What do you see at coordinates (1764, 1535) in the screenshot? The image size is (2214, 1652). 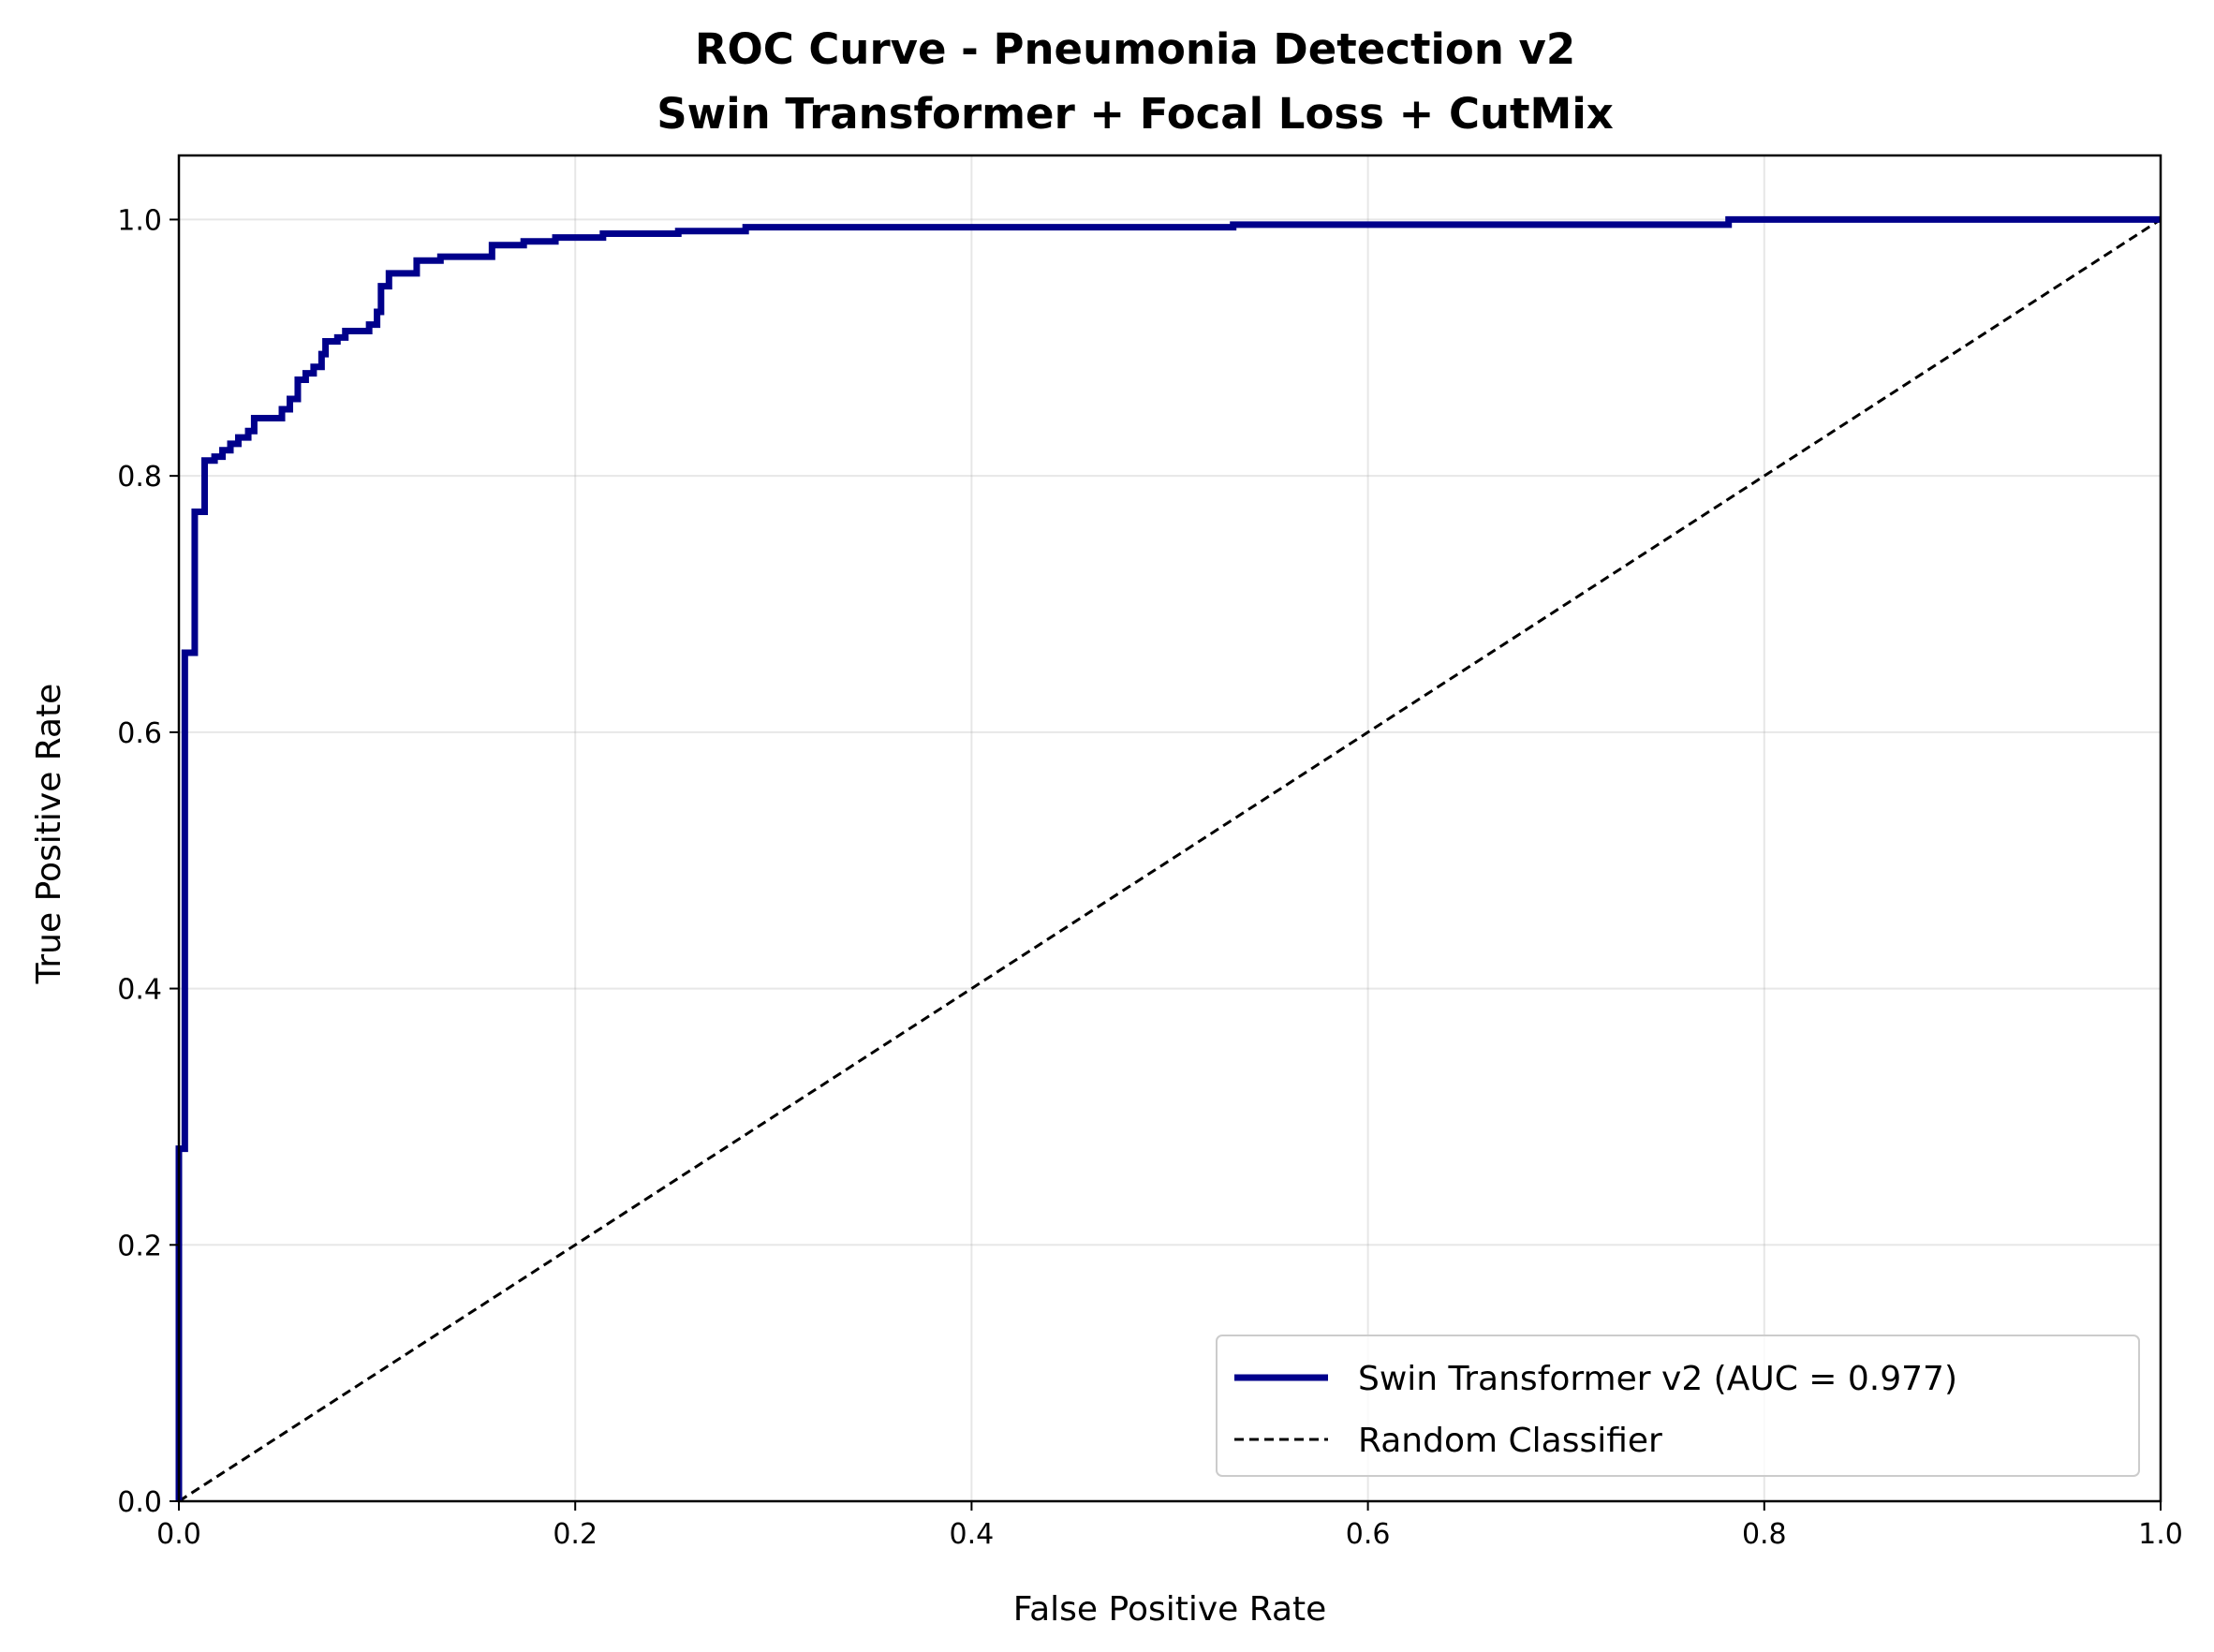 I see `x-tick-label: 0.8` at bounding box center [1764, 1535].